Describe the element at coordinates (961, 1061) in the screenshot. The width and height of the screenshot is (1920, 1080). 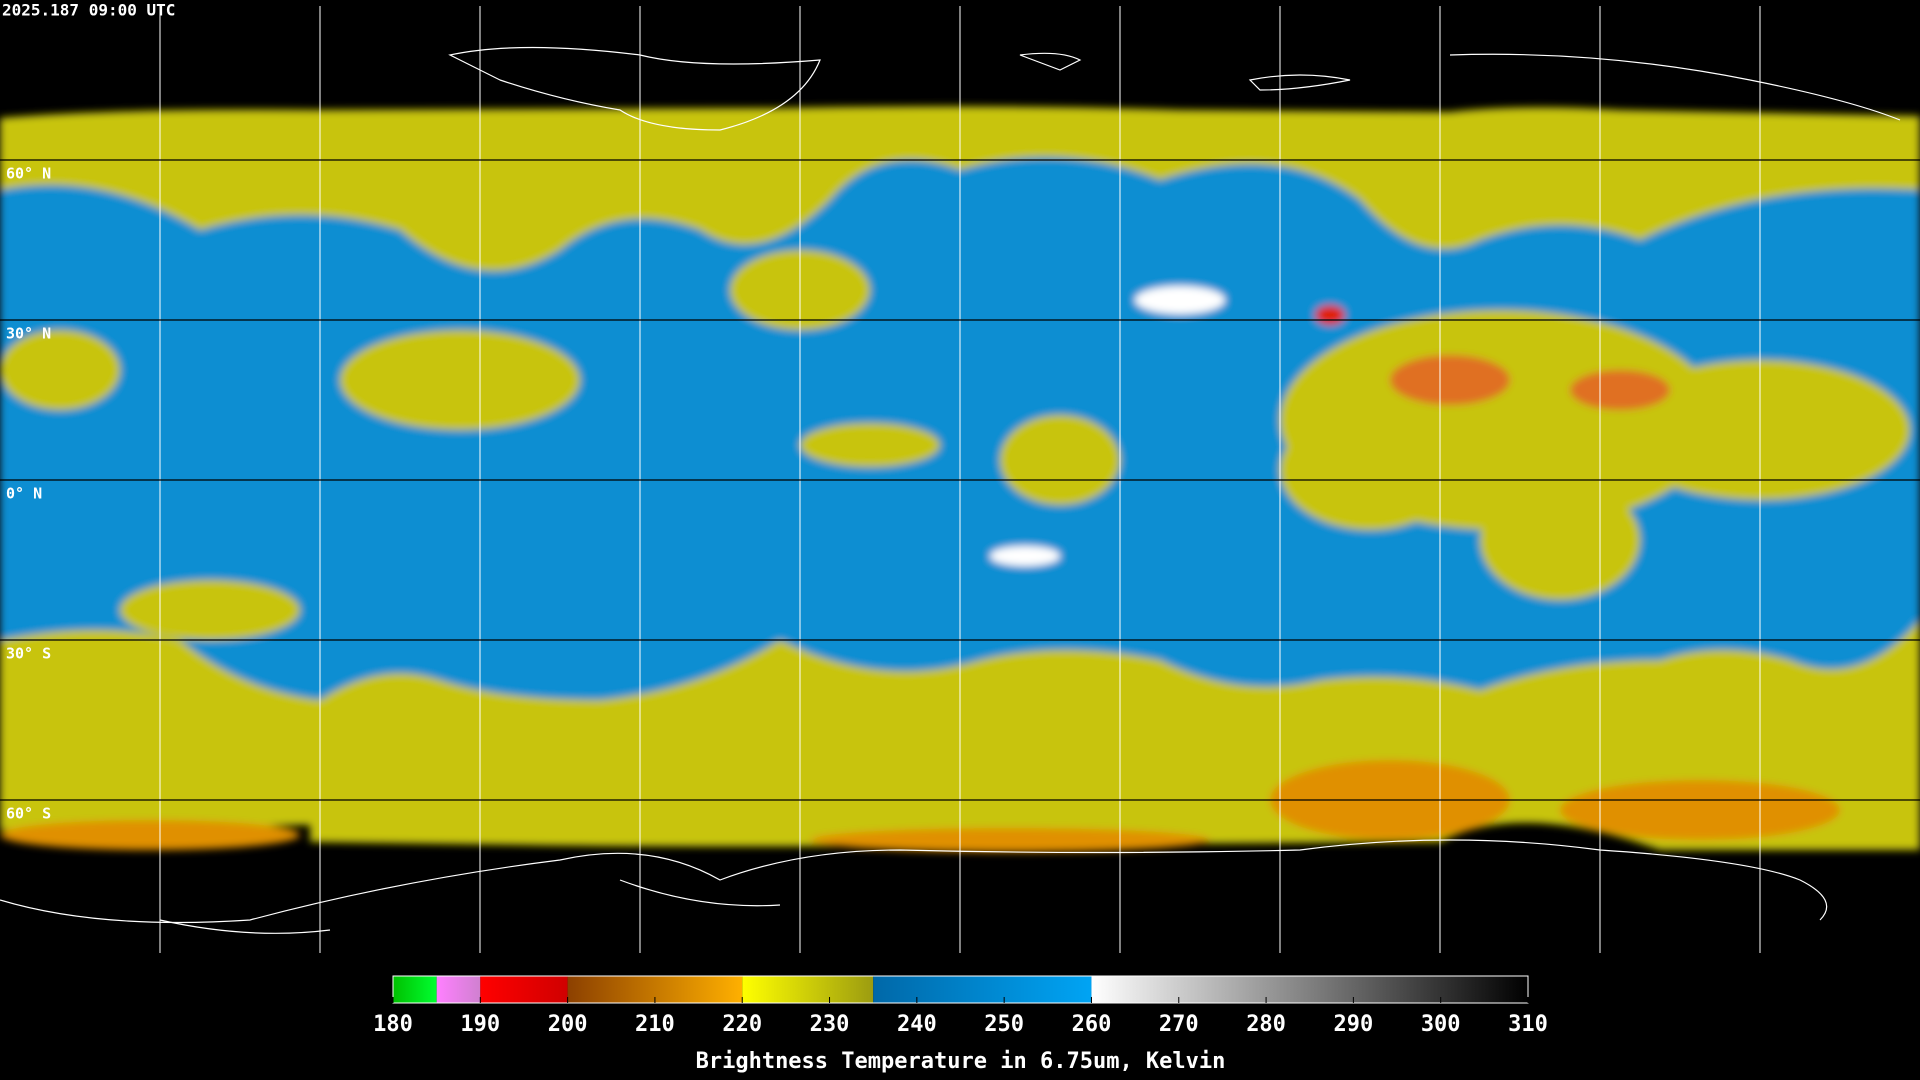
I see `colorbar-title: Brightness Temperature in 6.75um, Kelvin` at that location.